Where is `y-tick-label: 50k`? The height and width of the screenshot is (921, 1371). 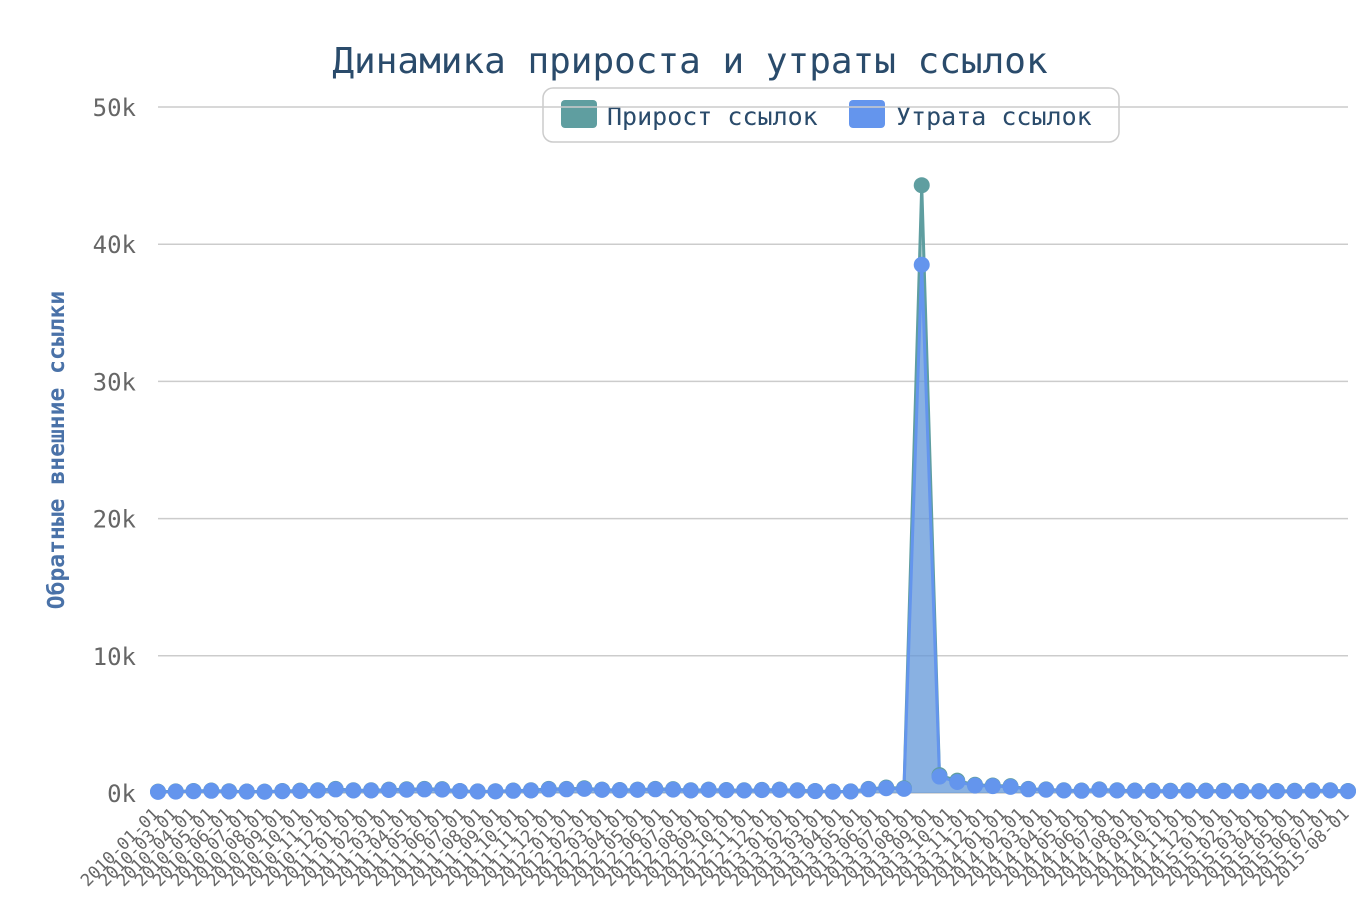
y-tick-label: 50k is located at coordinates (115, 108).